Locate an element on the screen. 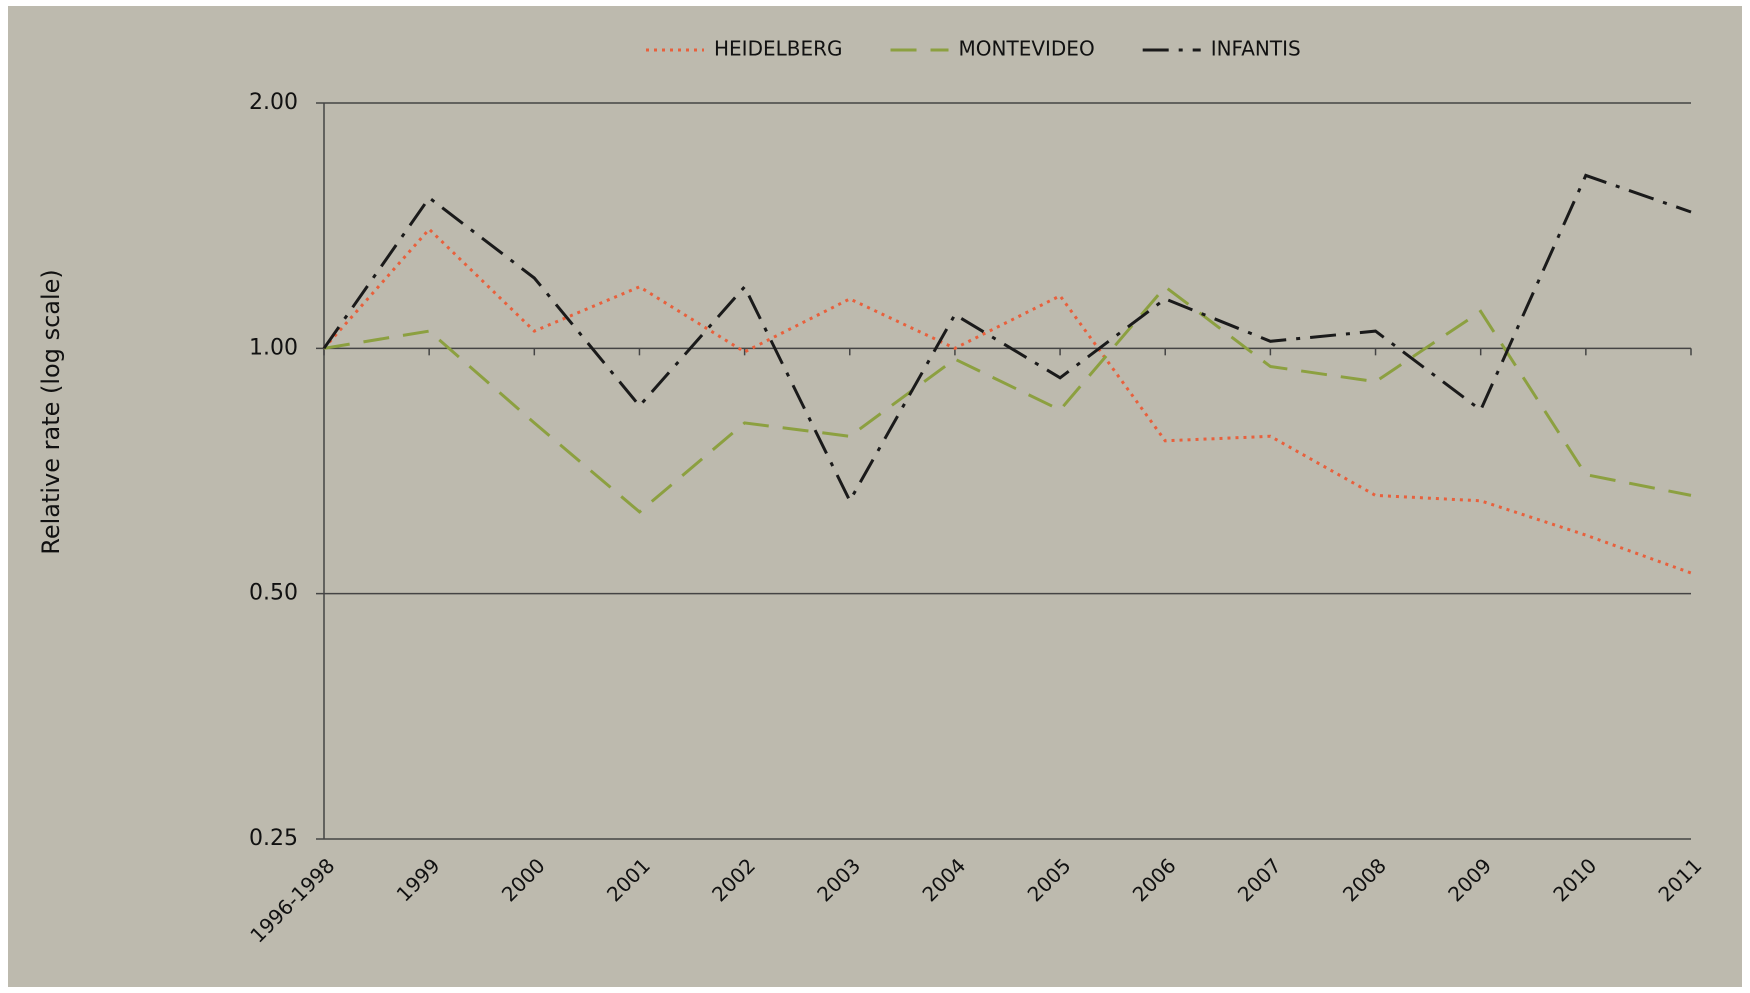  legend: HEIDELBERG MONTEVIDEO INFANTIS is located at coordinates (973, 49).